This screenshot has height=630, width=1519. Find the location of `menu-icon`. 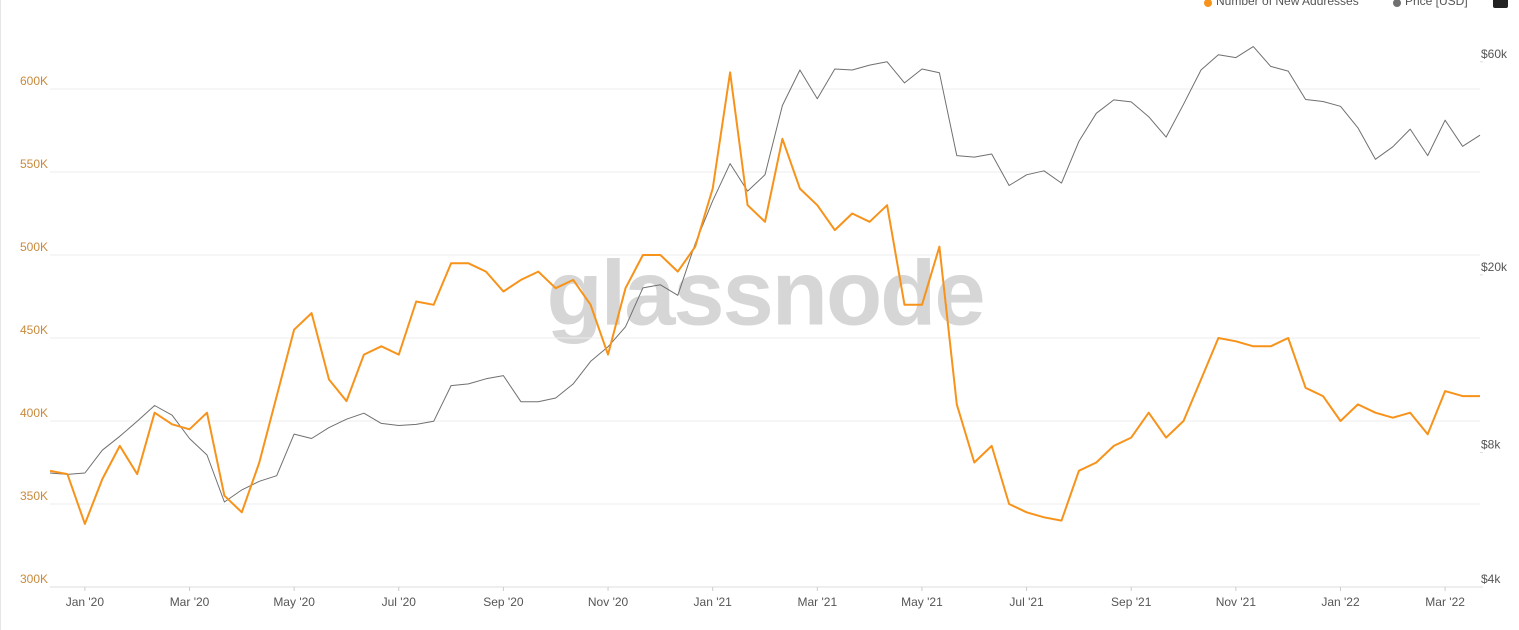

menu-icon is located at coordinates (1500, 4).